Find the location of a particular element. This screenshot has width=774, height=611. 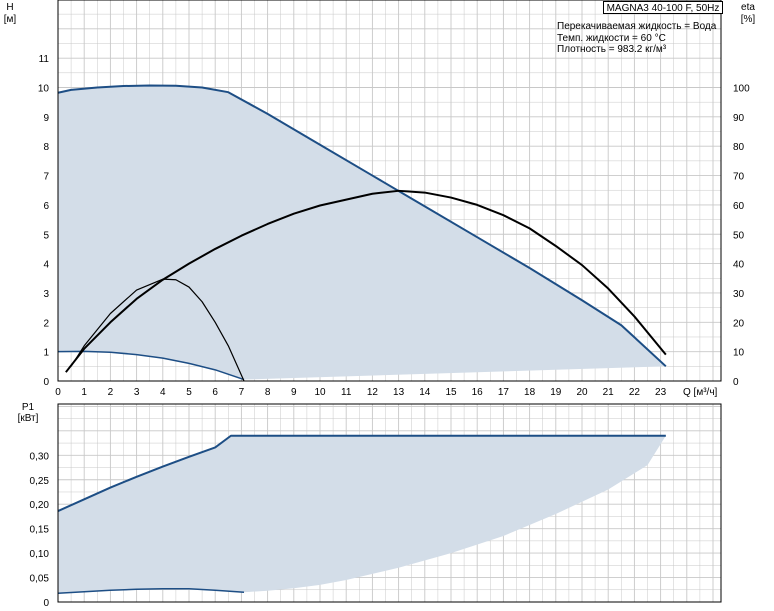

min-head-curve is located at coordinates (151, 365).